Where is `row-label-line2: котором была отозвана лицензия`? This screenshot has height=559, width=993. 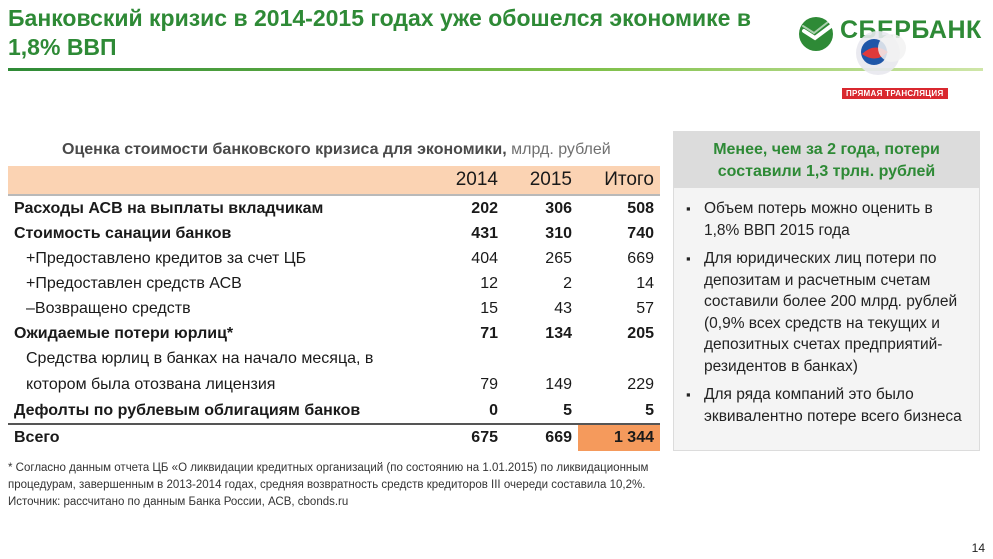
row-label-line2: котором была отозвана лицензия is located at coordinates (151, 384).